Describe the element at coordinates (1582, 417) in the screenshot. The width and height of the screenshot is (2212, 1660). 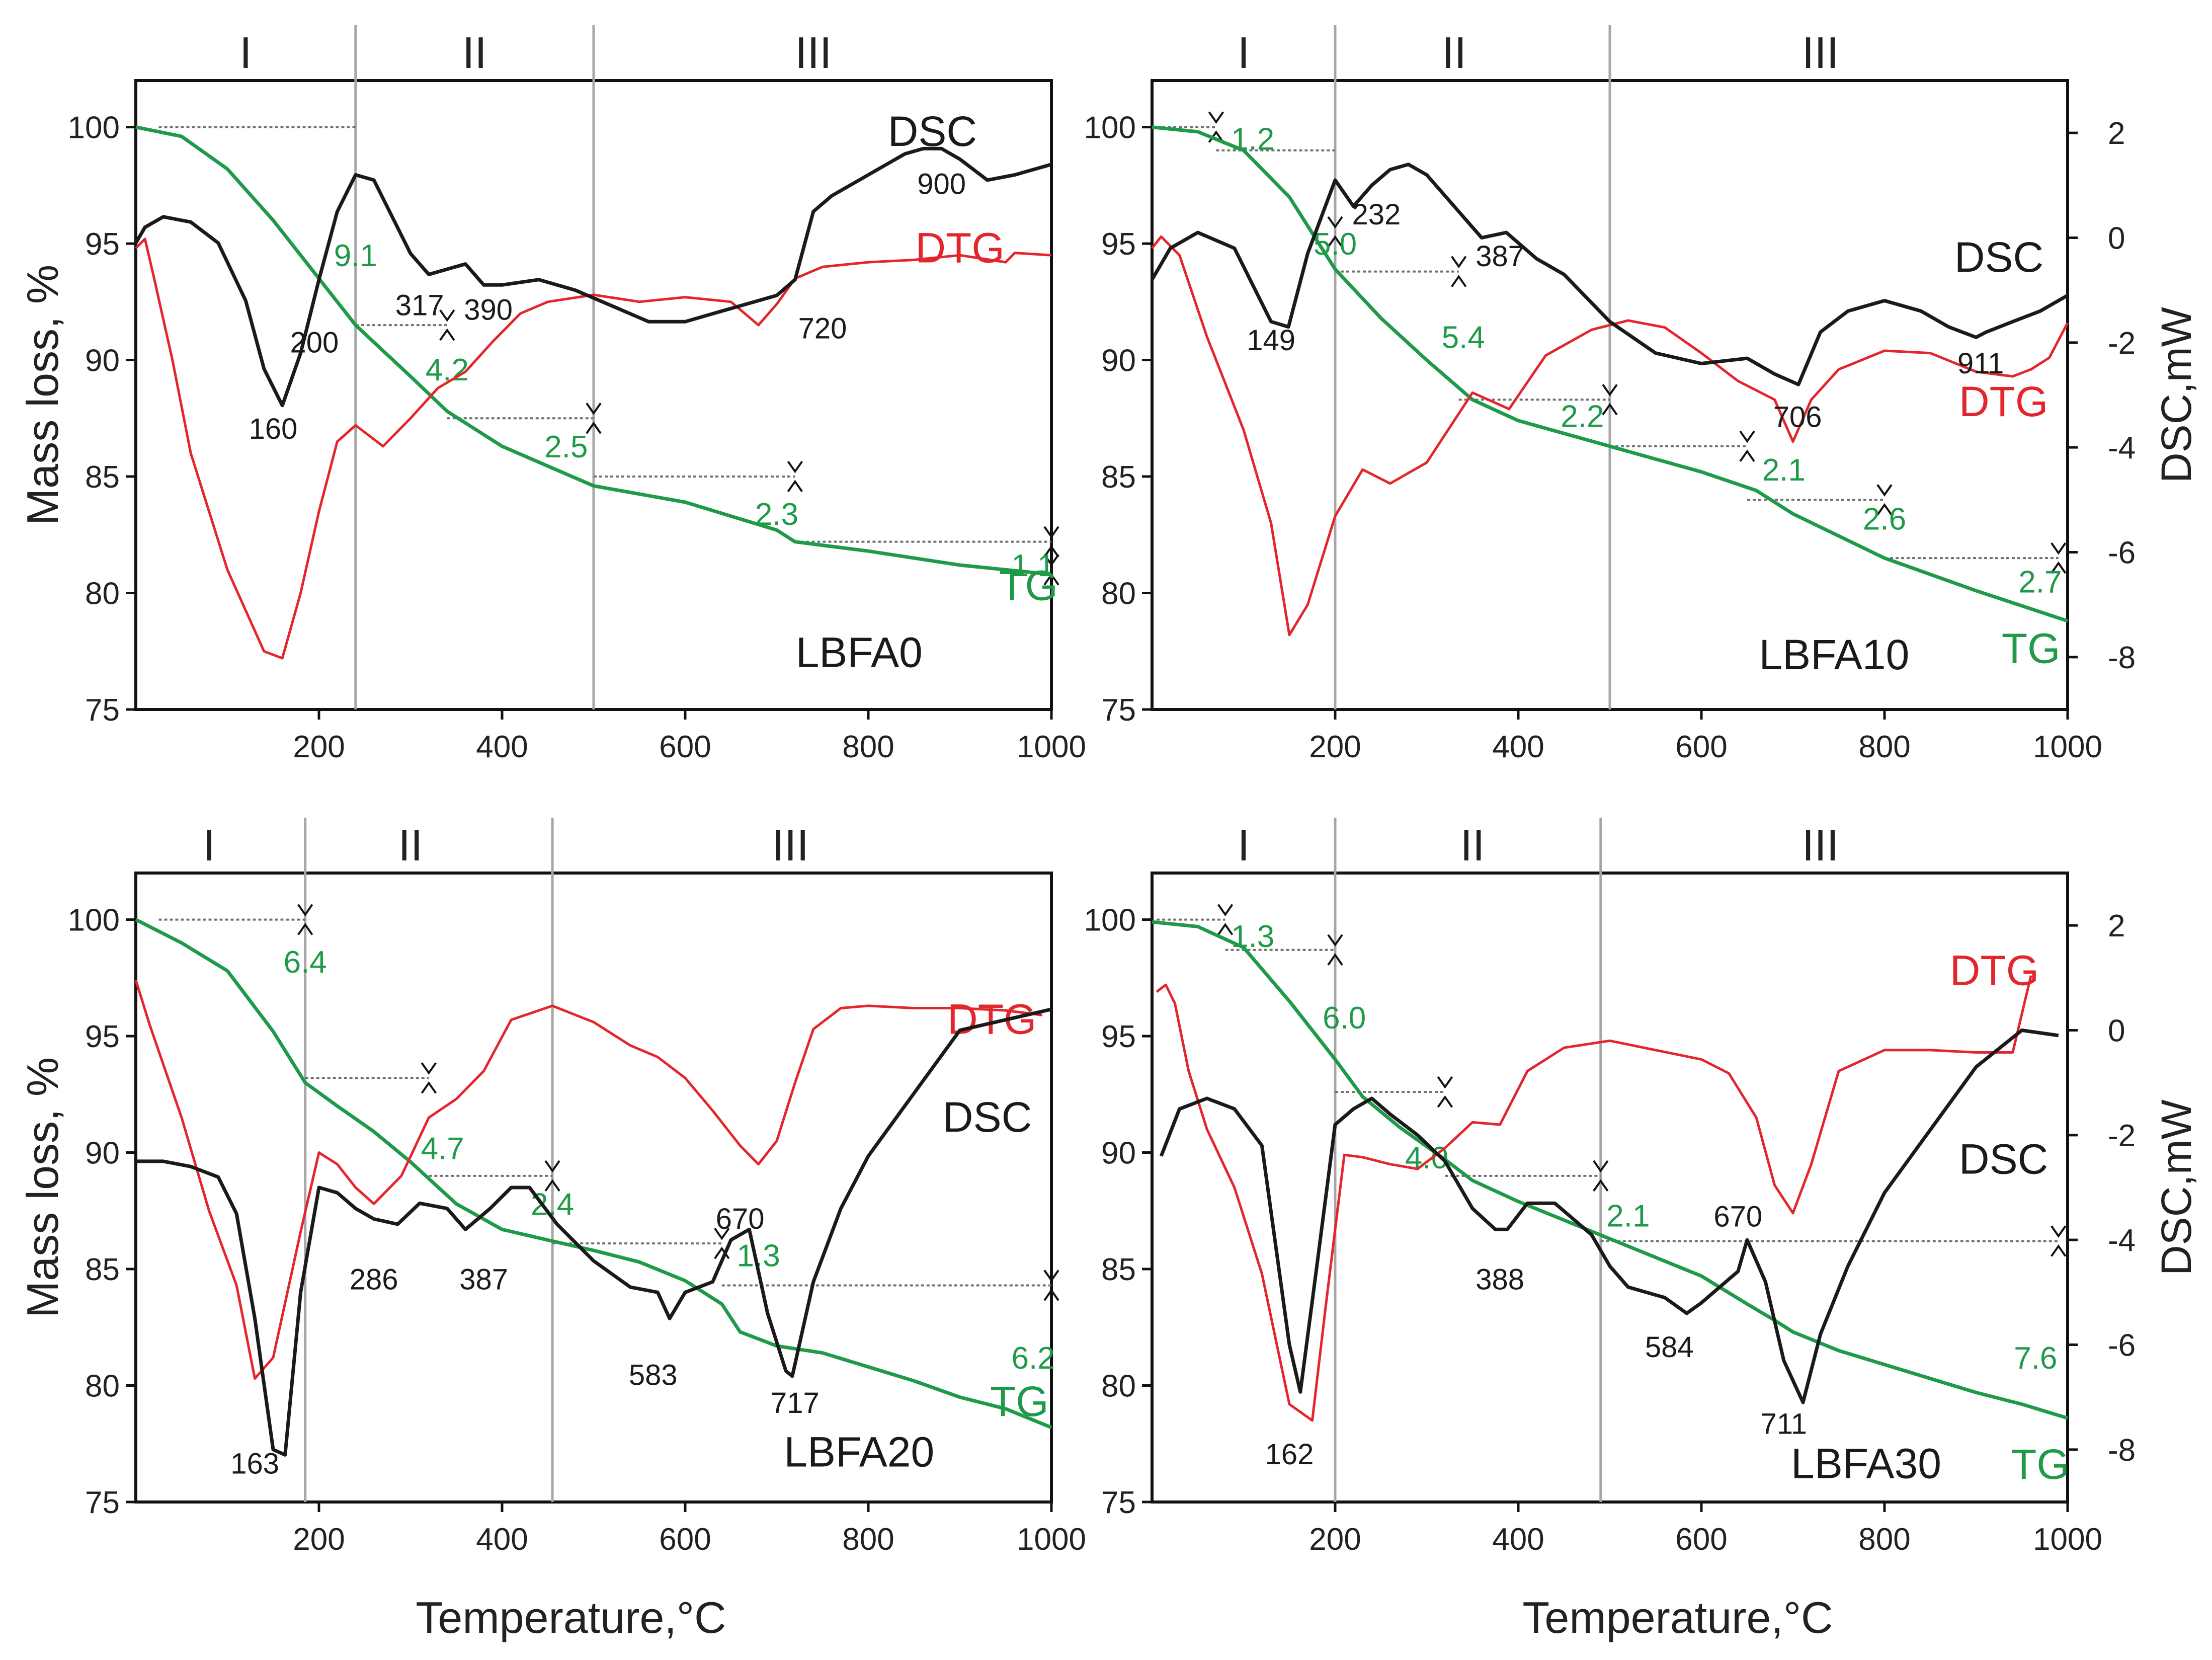
I see `mass-loss-value: 2.2` at that location.